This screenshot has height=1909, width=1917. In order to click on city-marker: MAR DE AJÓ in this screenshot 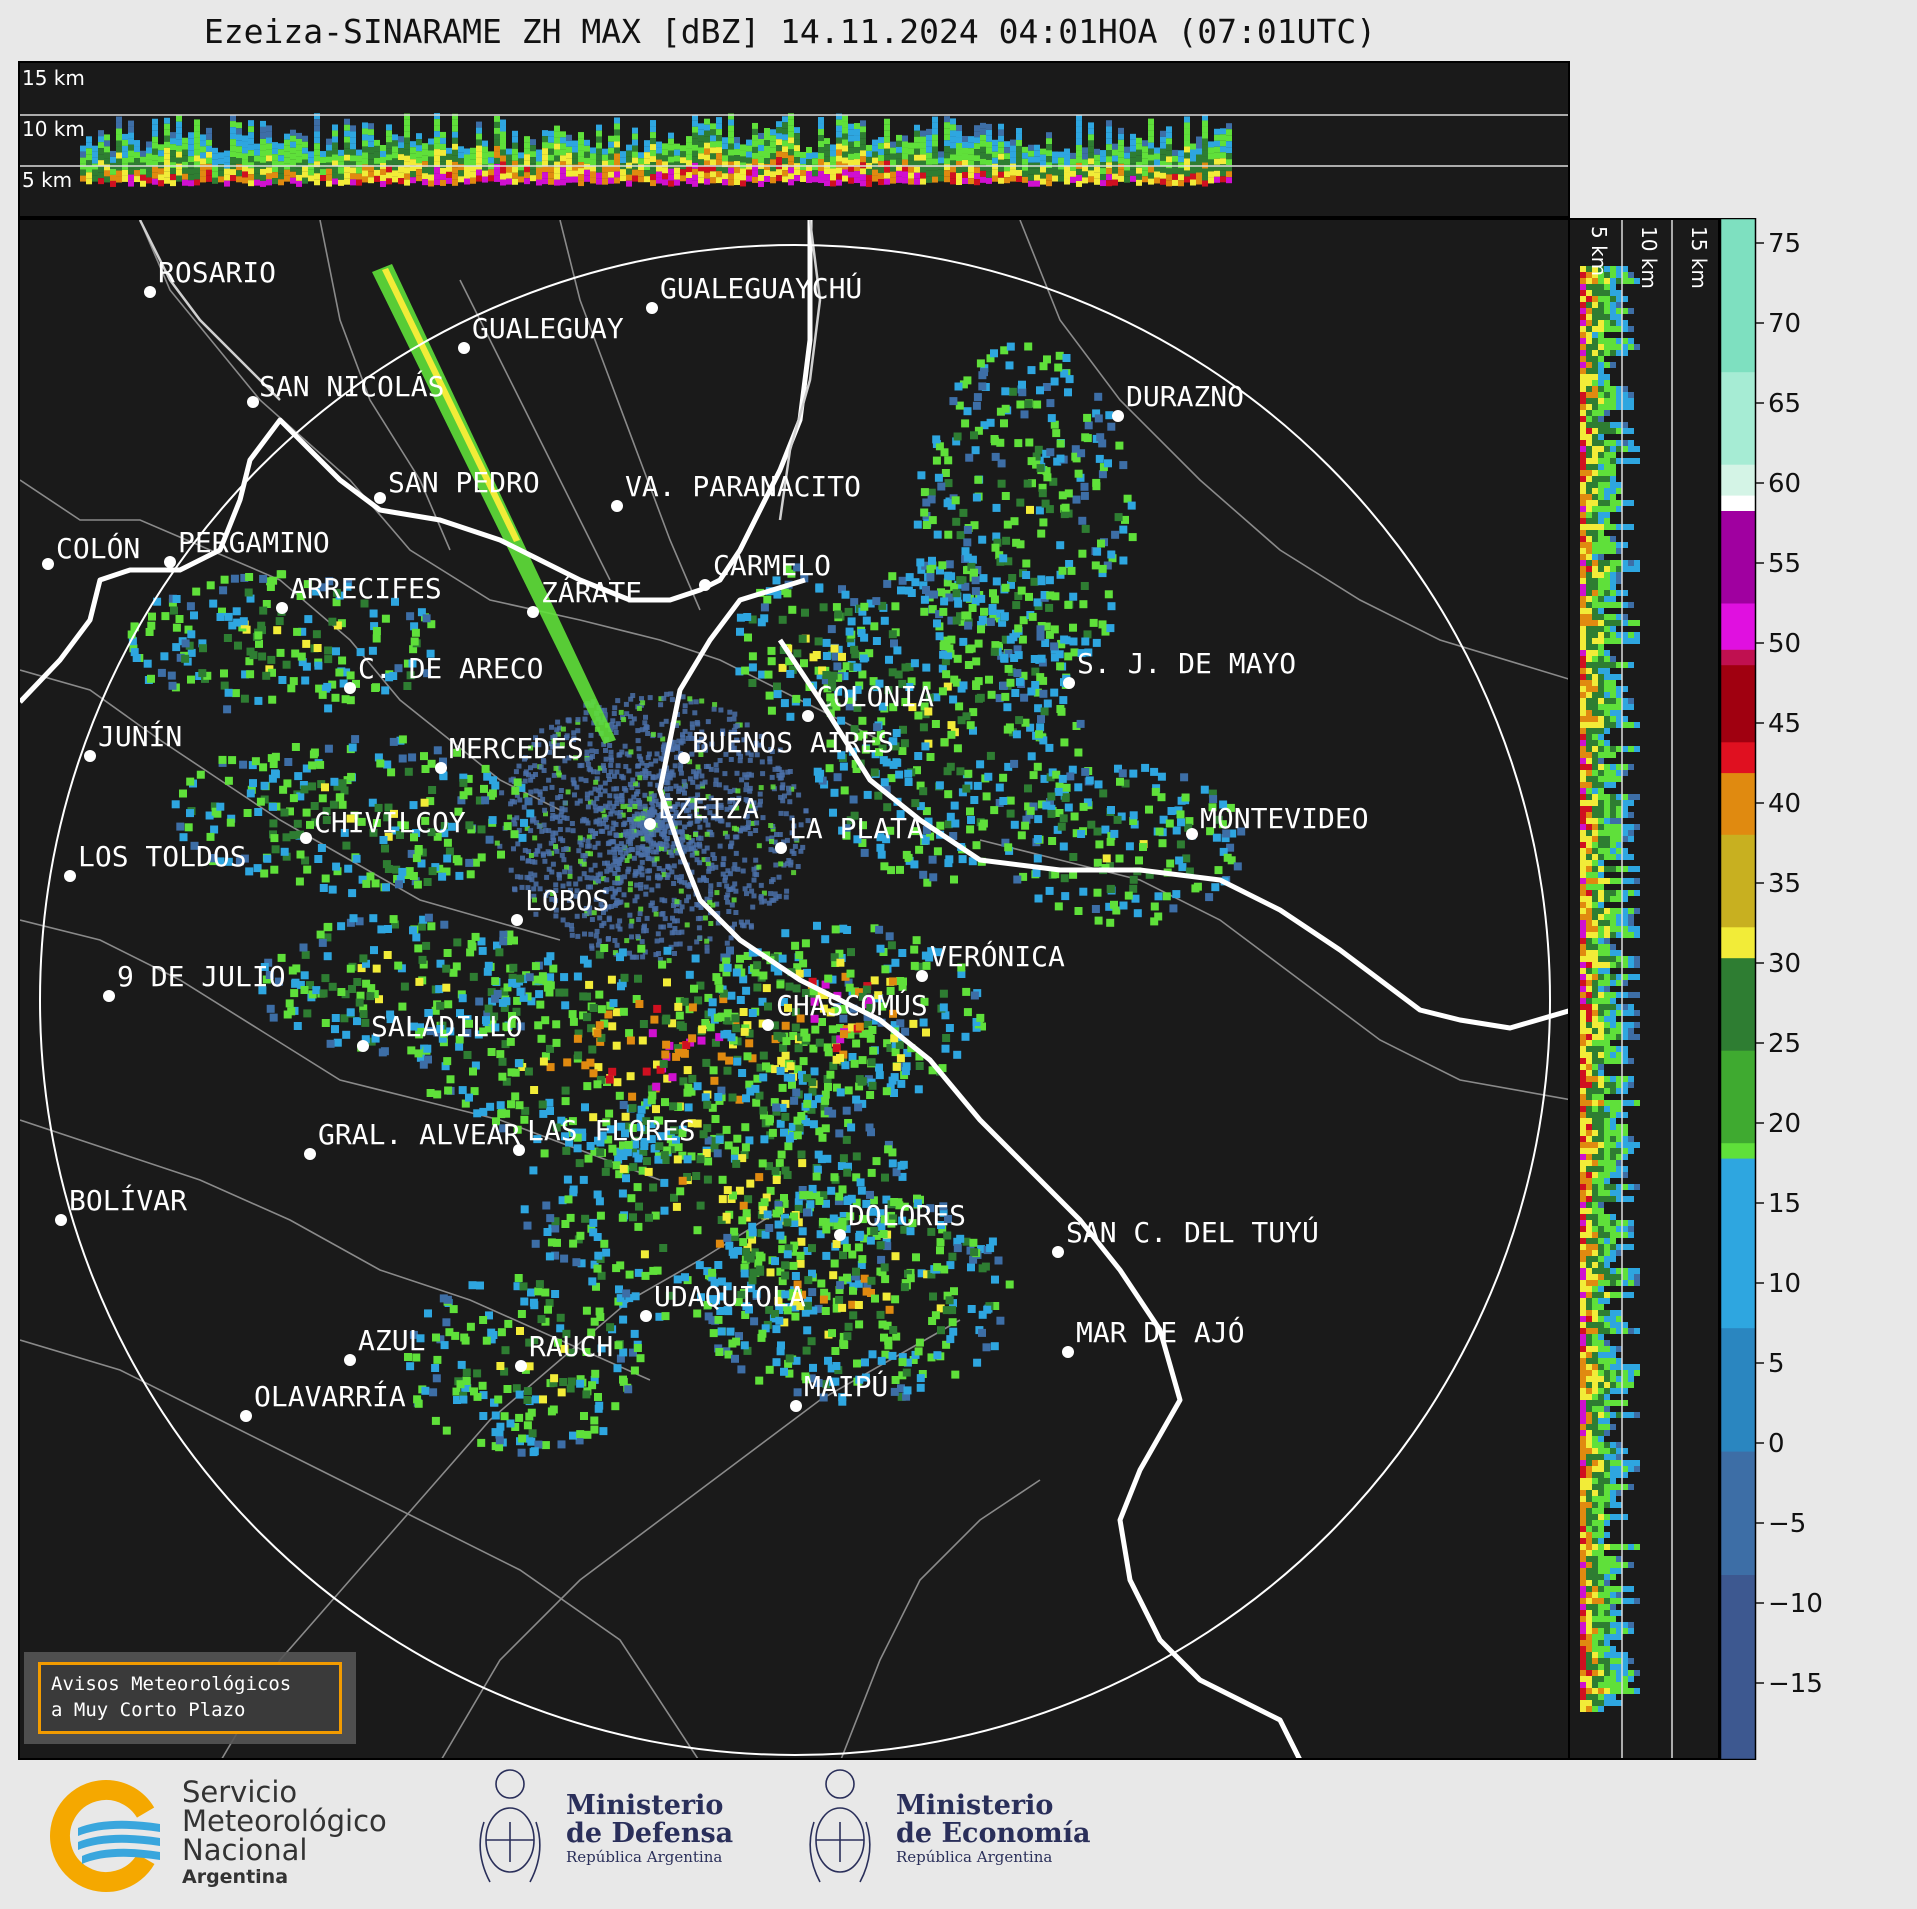, I will do `click(1153, 1336)`.